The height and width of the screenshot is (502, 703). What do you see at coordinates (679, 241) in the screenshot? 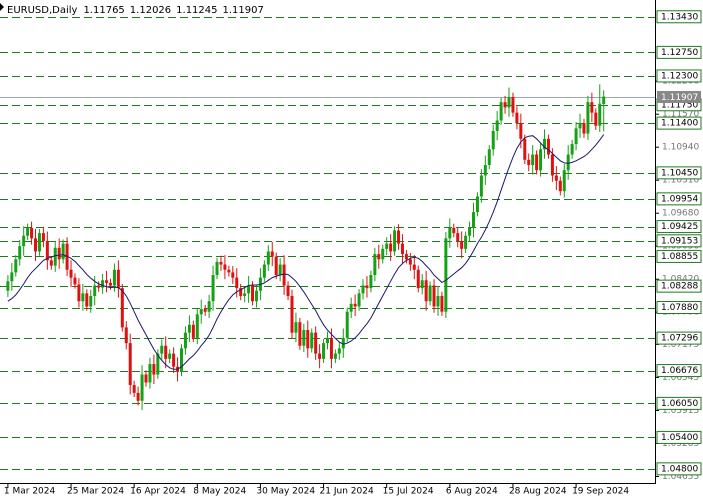
I see `level-label: 1.09153` at bounding box center [679, 241].